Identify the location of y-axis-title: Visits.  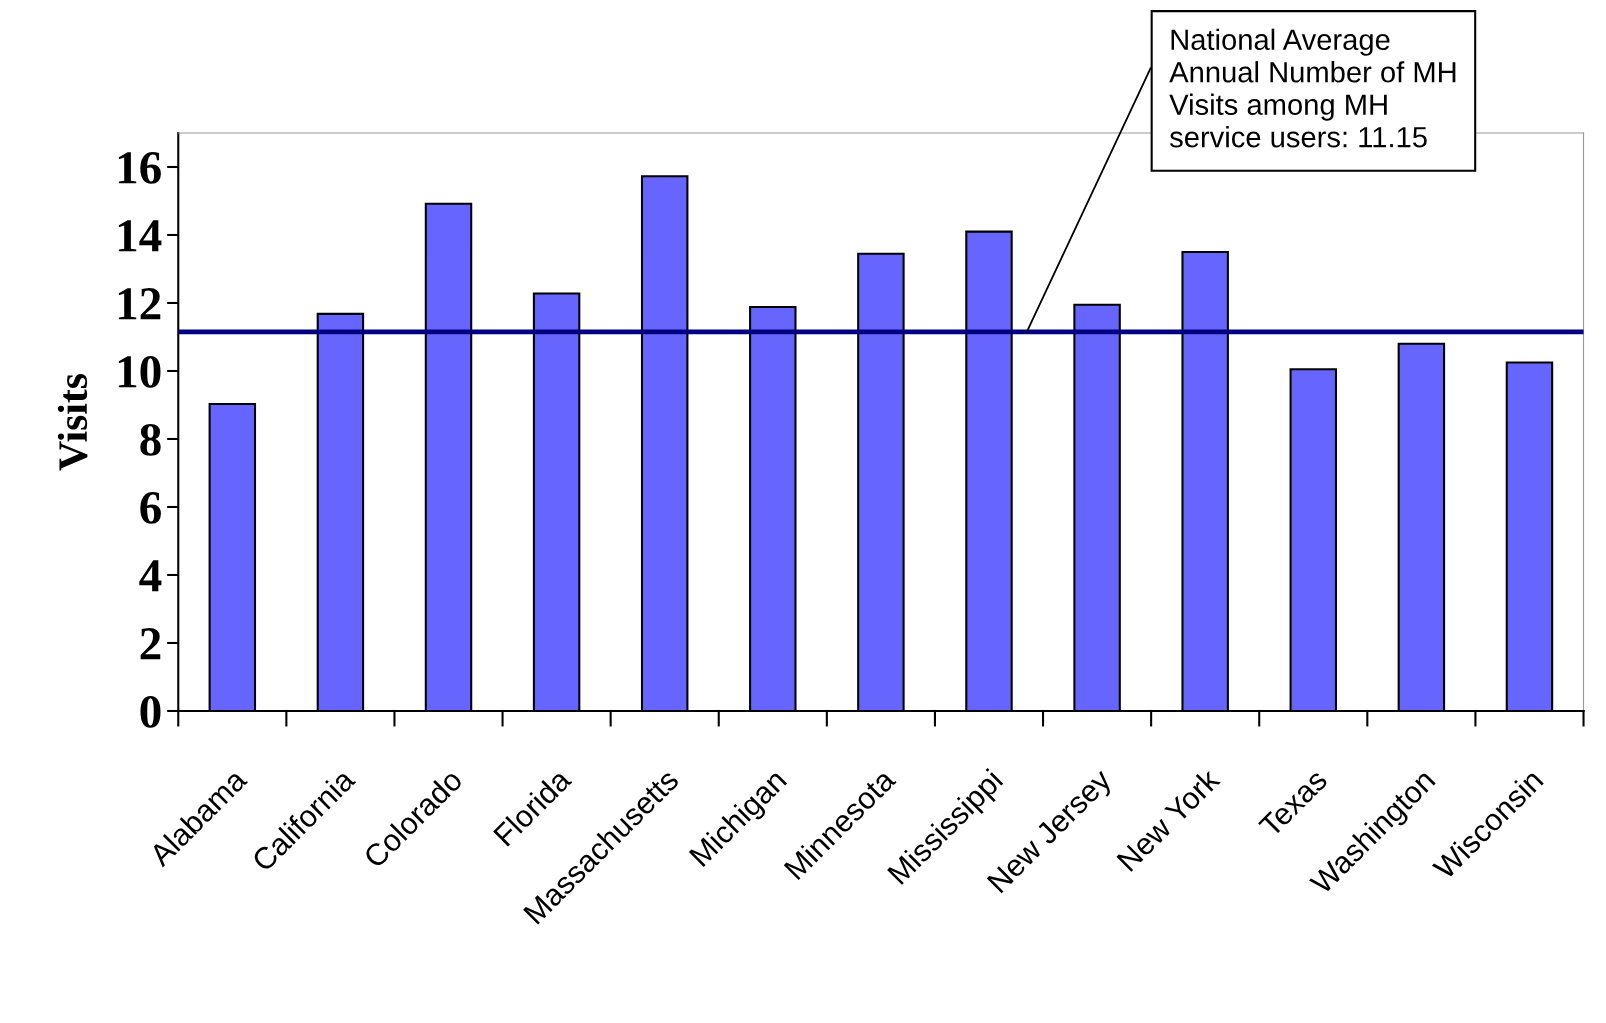
(72, 422).